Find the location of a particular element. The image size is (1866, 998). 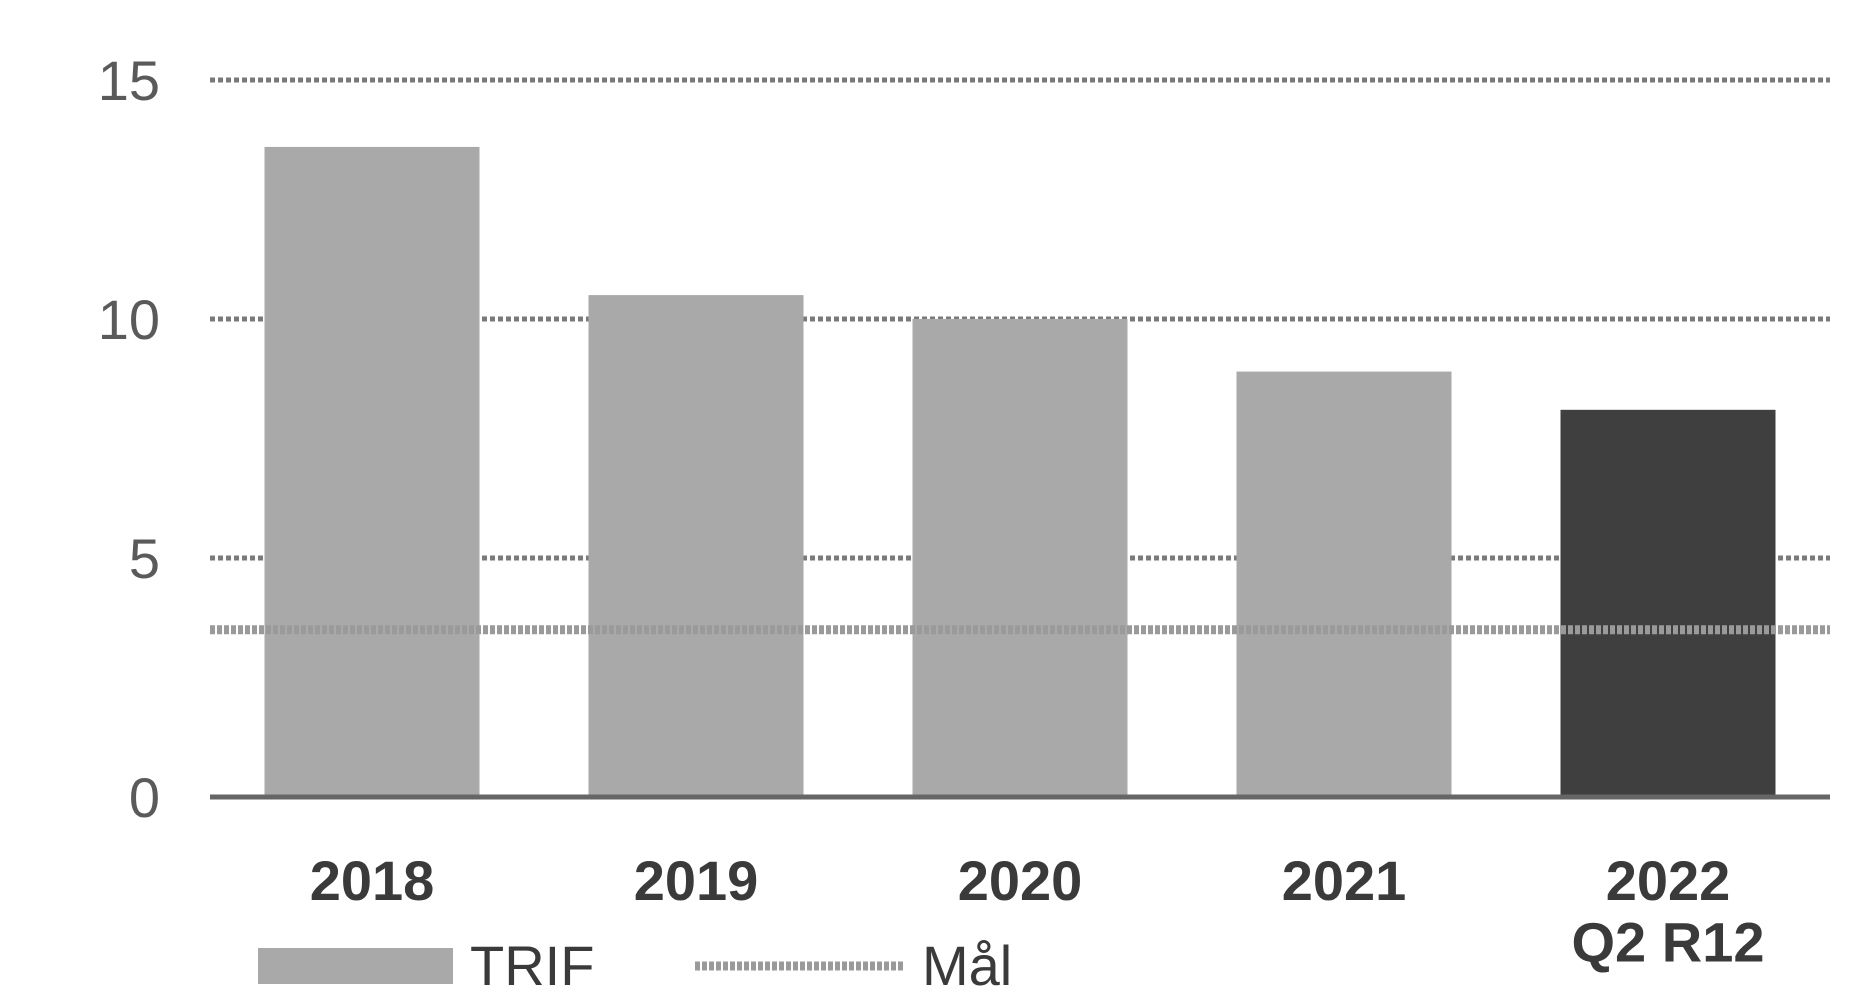

legend-label-trif: TRIF is located at coordinates (532, 963).